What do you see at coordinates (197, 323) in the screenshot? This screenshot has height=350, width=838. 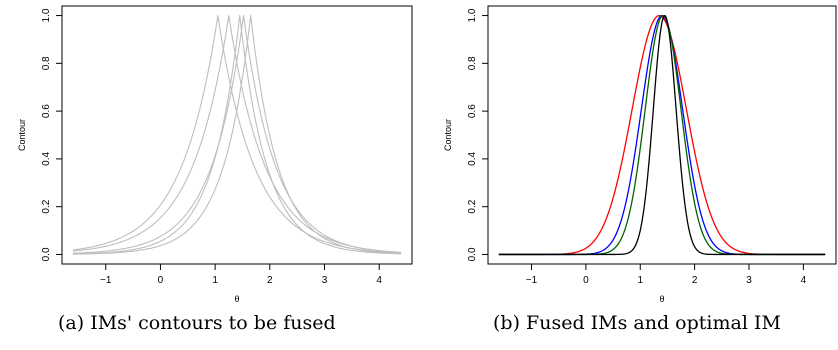 I see `caption-a: (a) IMs' contours to be fused` at bounding box center [197, 323].